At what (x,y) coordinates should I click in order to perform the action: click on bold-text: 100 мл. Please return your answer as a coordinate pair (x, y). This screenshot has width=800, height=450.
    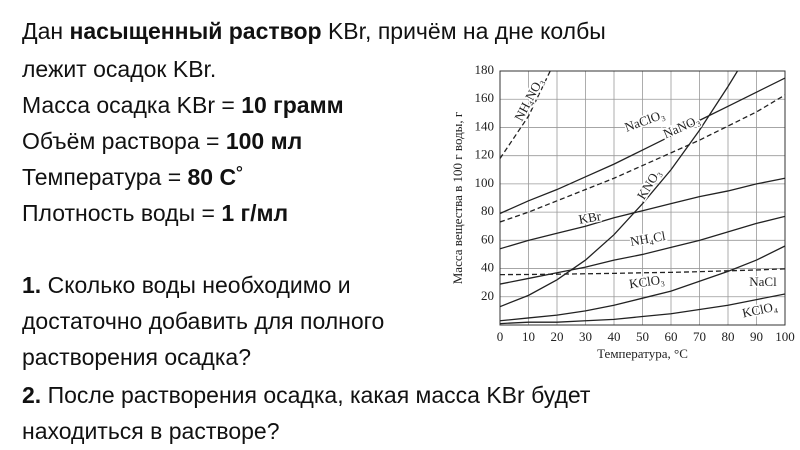
    Looking at the image, I should click on (264, 141).